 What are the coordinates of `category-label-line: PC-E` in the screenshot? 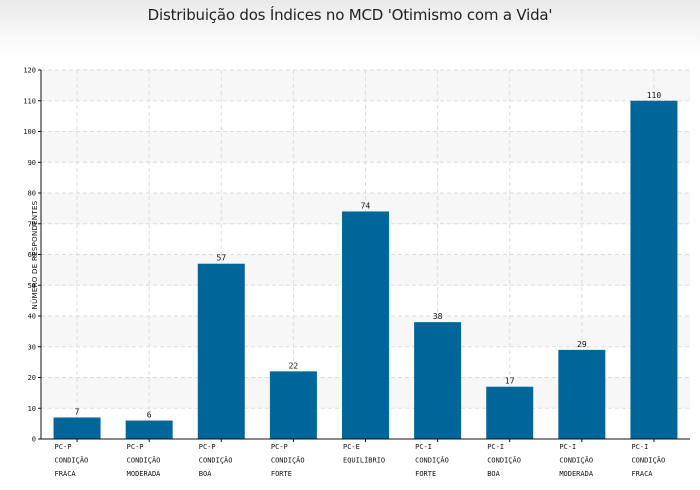 It's located at (351, 447).